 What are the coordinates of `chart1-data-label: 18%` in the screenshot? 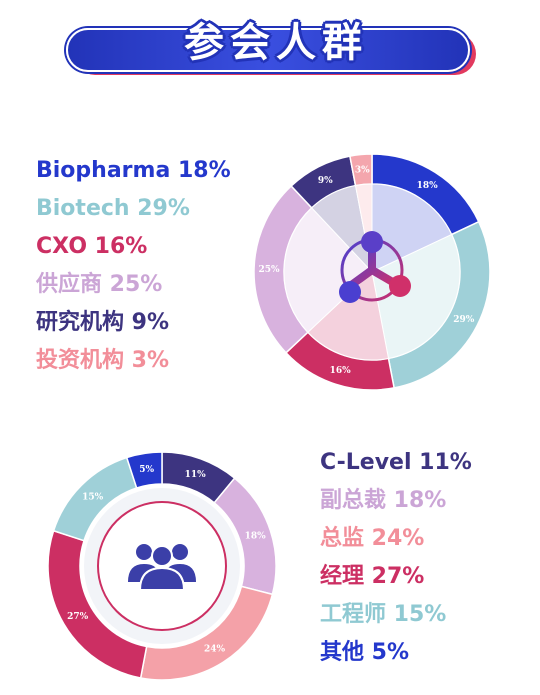 It's located at (428, 186).